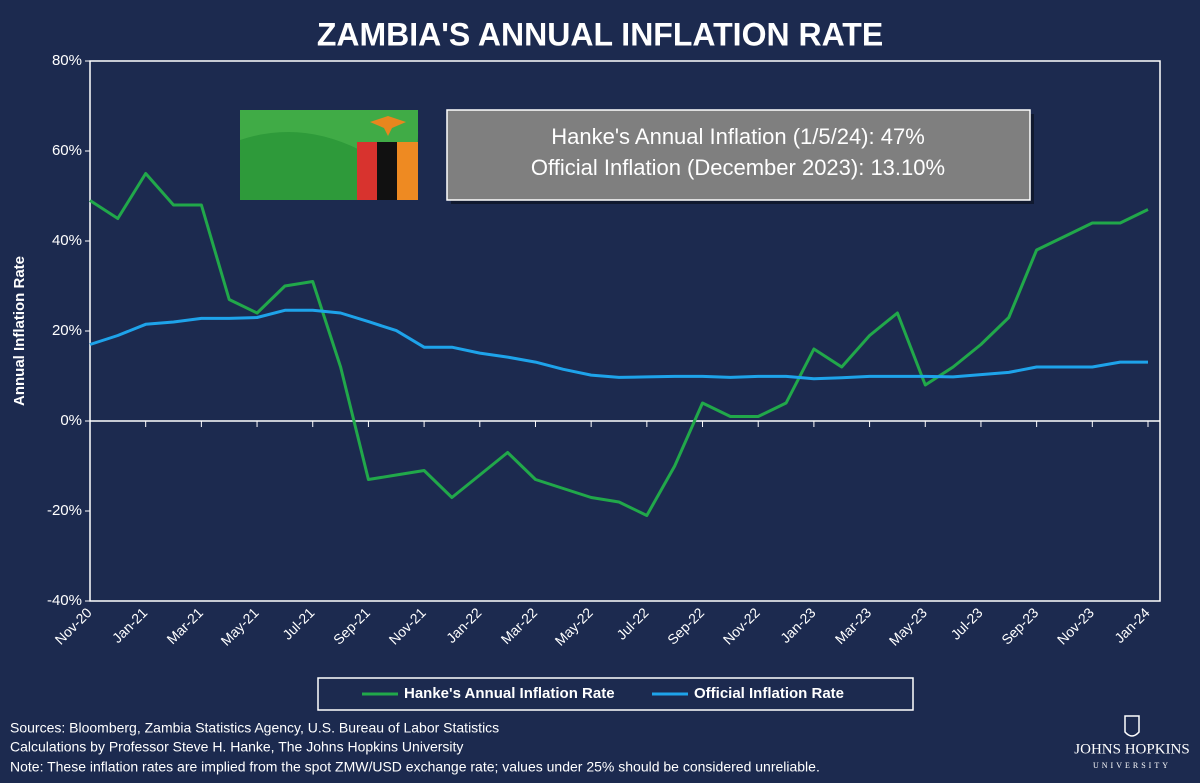 The image size is (1200, 783). What do you see at coordinates (64, 510) in the screenshot?
I see `y-tick-label: -20%` at bounding box center [64, 510].